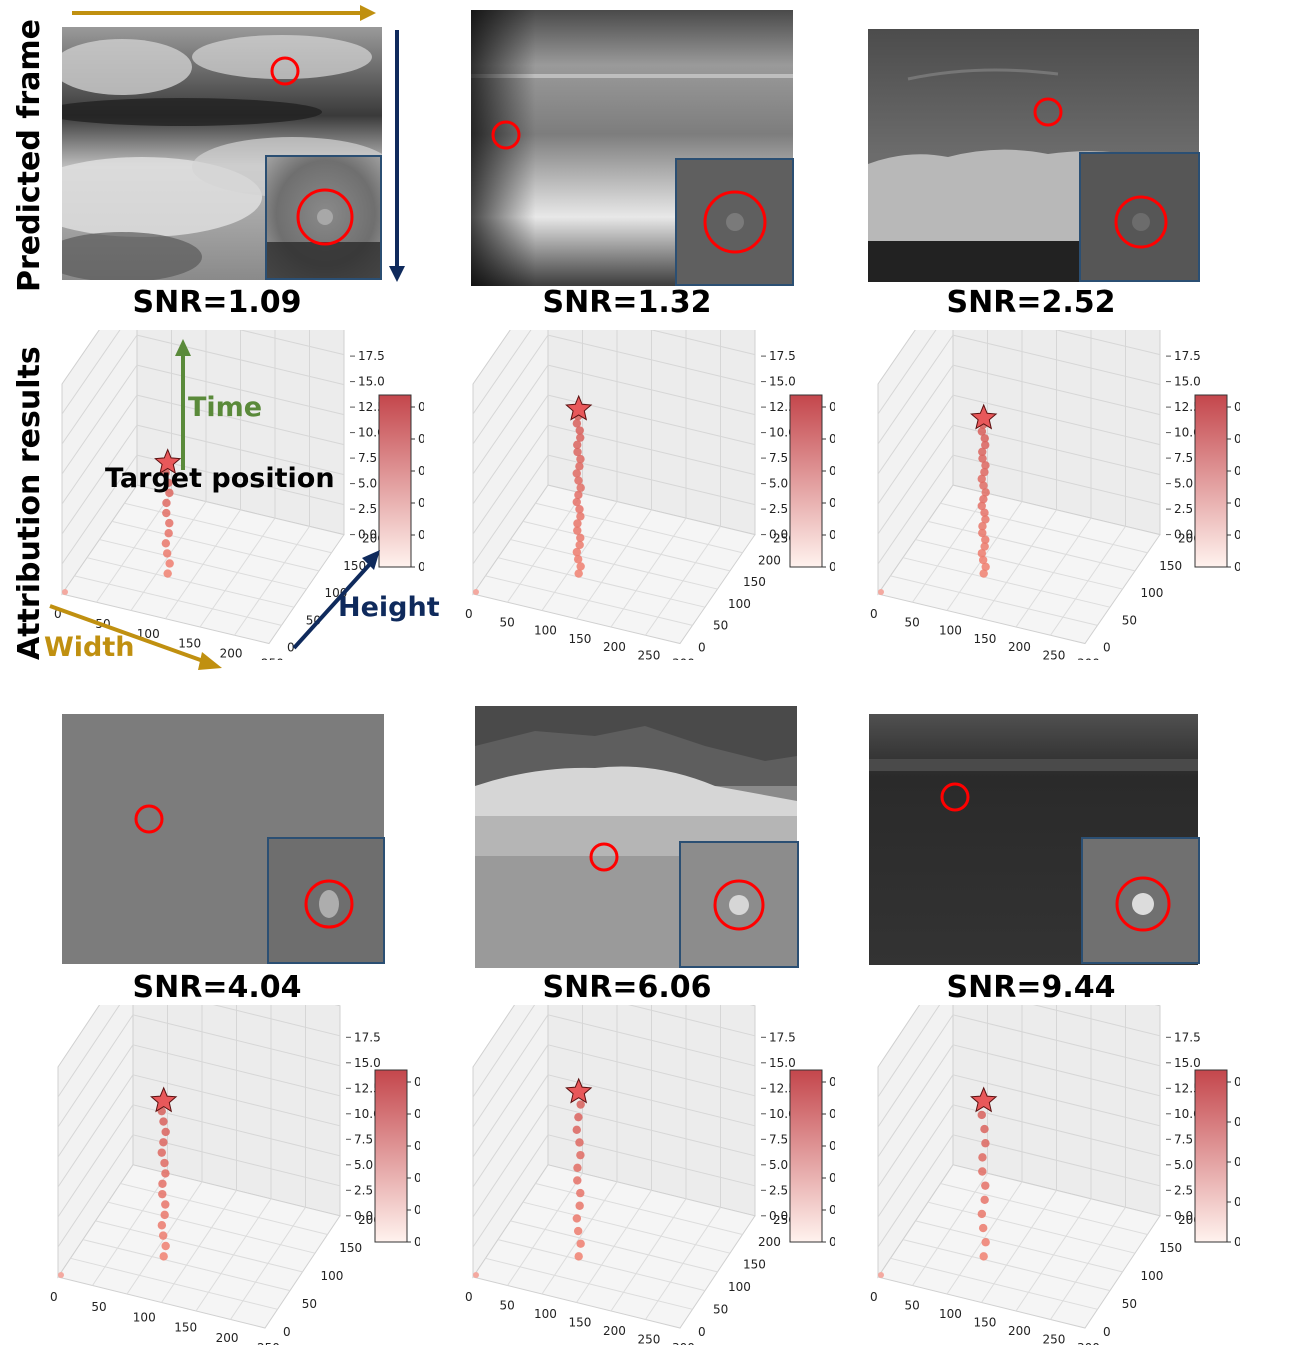 This screenshot has height=1352, width=1289. What do you see at coordinates (874, 1297) in the screenshot?
I see `x-tick-label: 0` at bounding box center [874, 1297].